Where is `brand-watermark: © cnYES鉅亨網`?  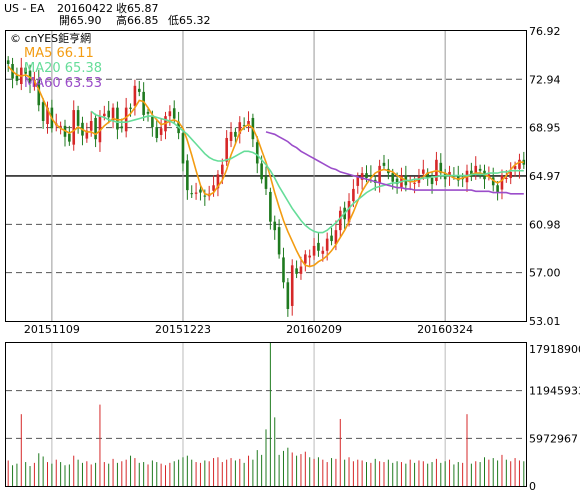 brand-watermark: © cnYES鉅亨網 is located at coordinates (50, 38).